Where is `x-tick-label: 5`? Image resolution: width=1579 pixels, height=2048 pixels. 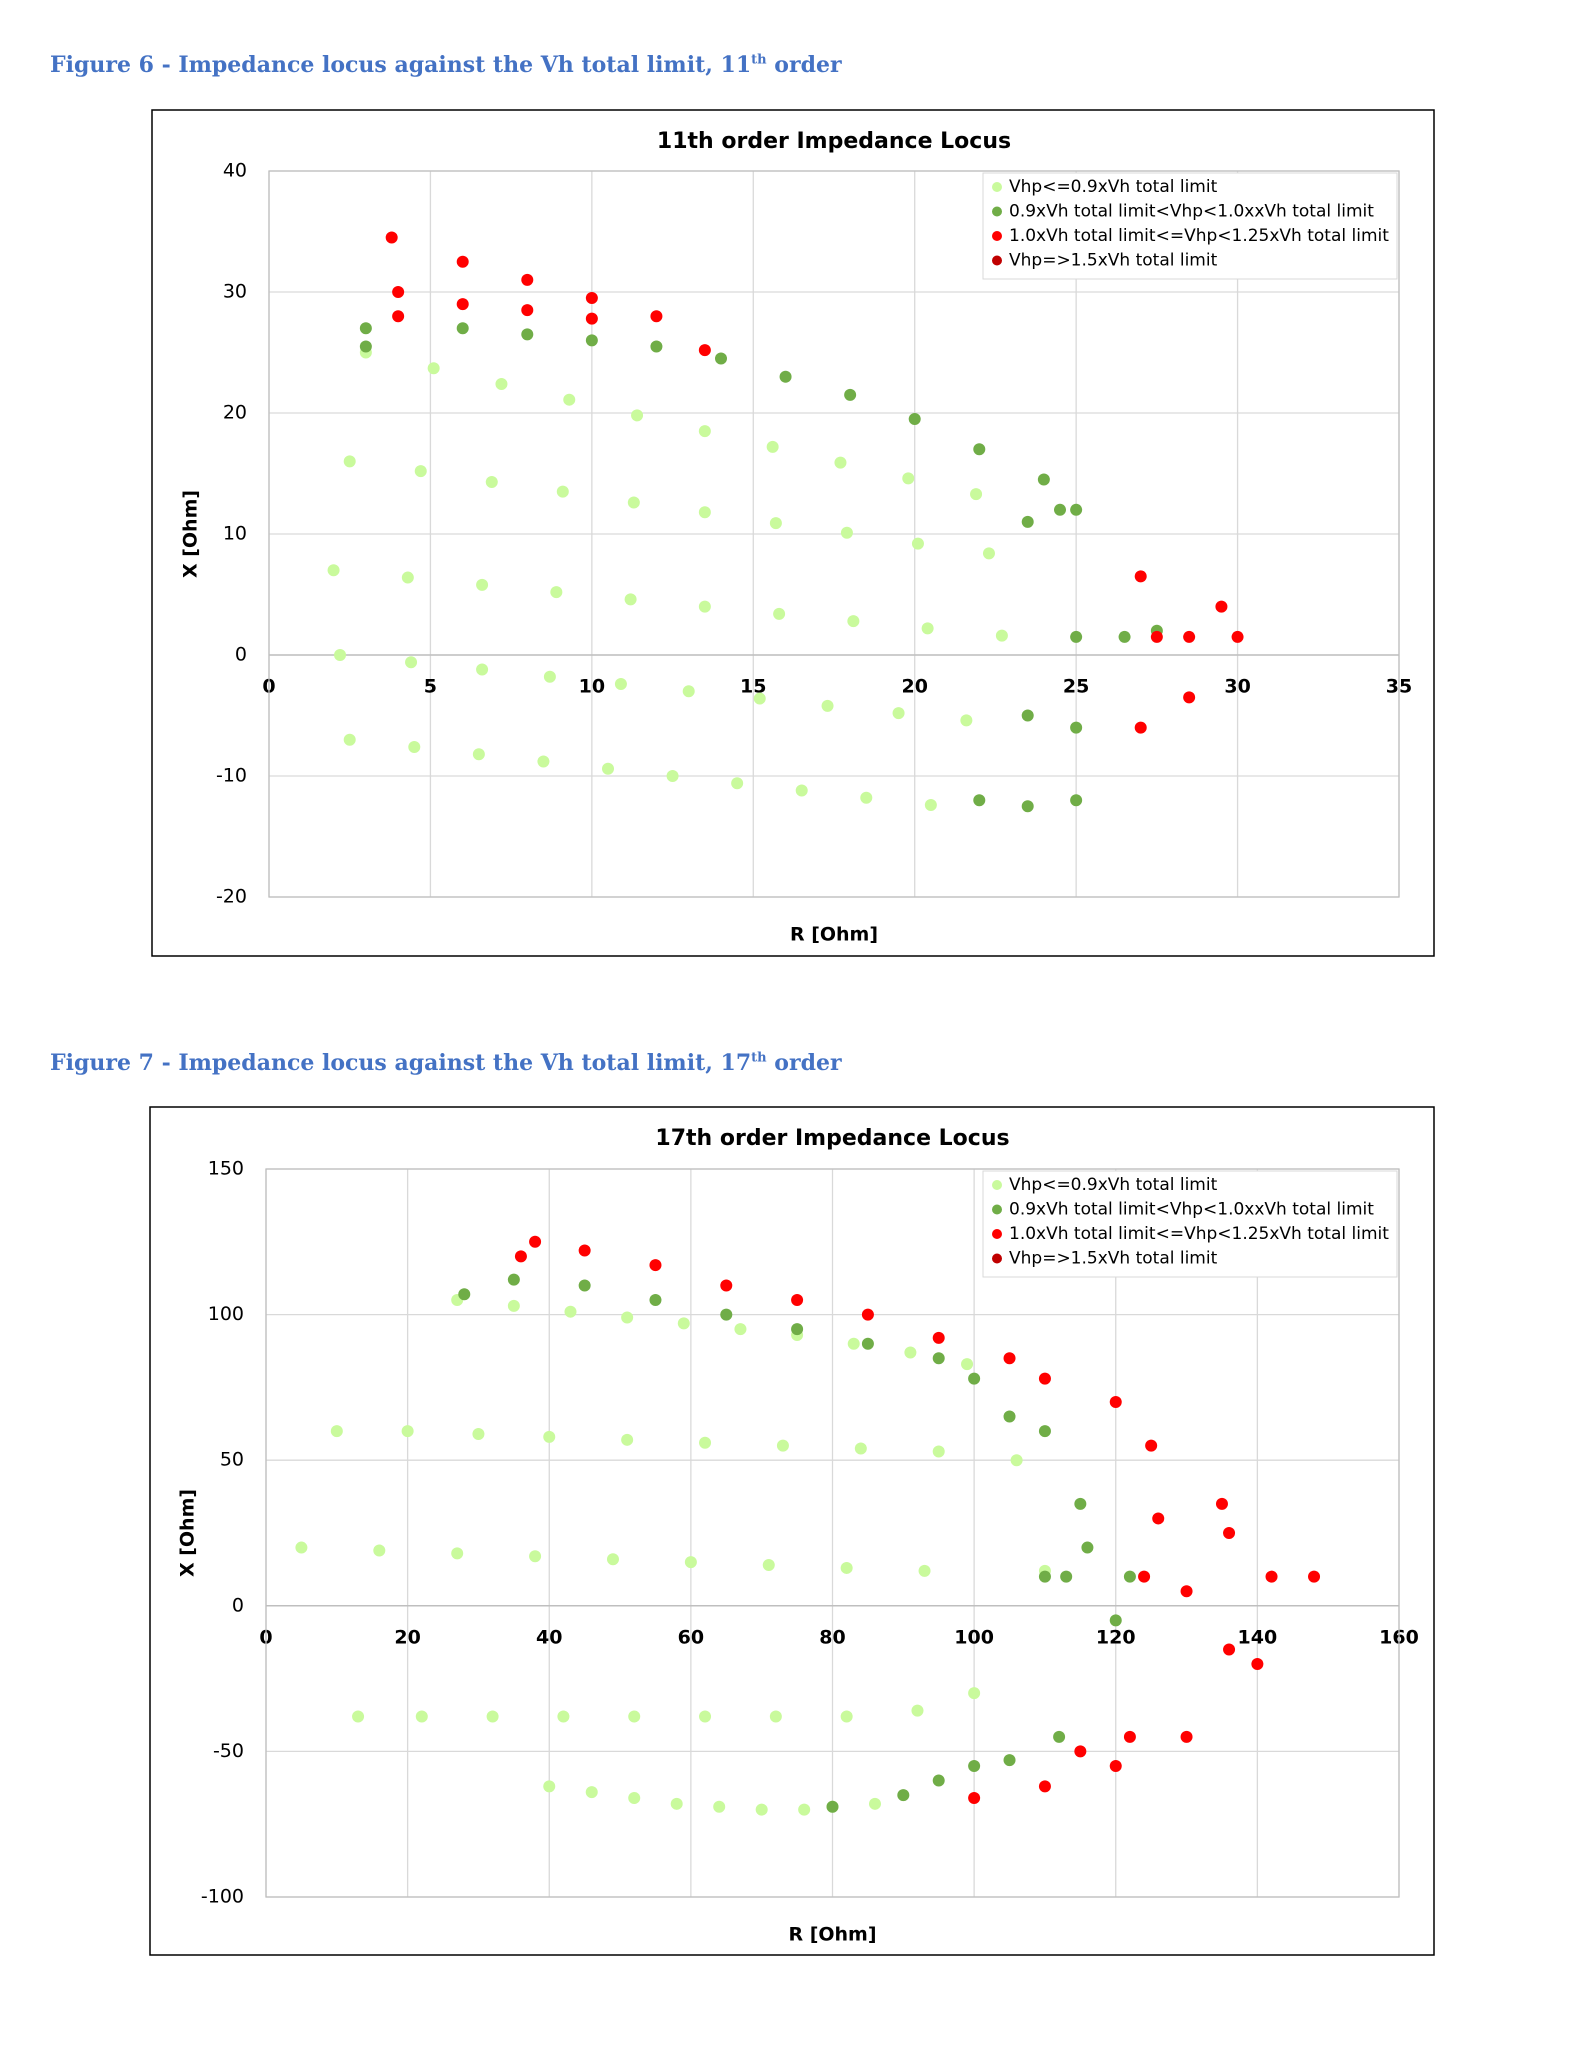 x-tick-label: 5 is located at coordinates (430, 687).